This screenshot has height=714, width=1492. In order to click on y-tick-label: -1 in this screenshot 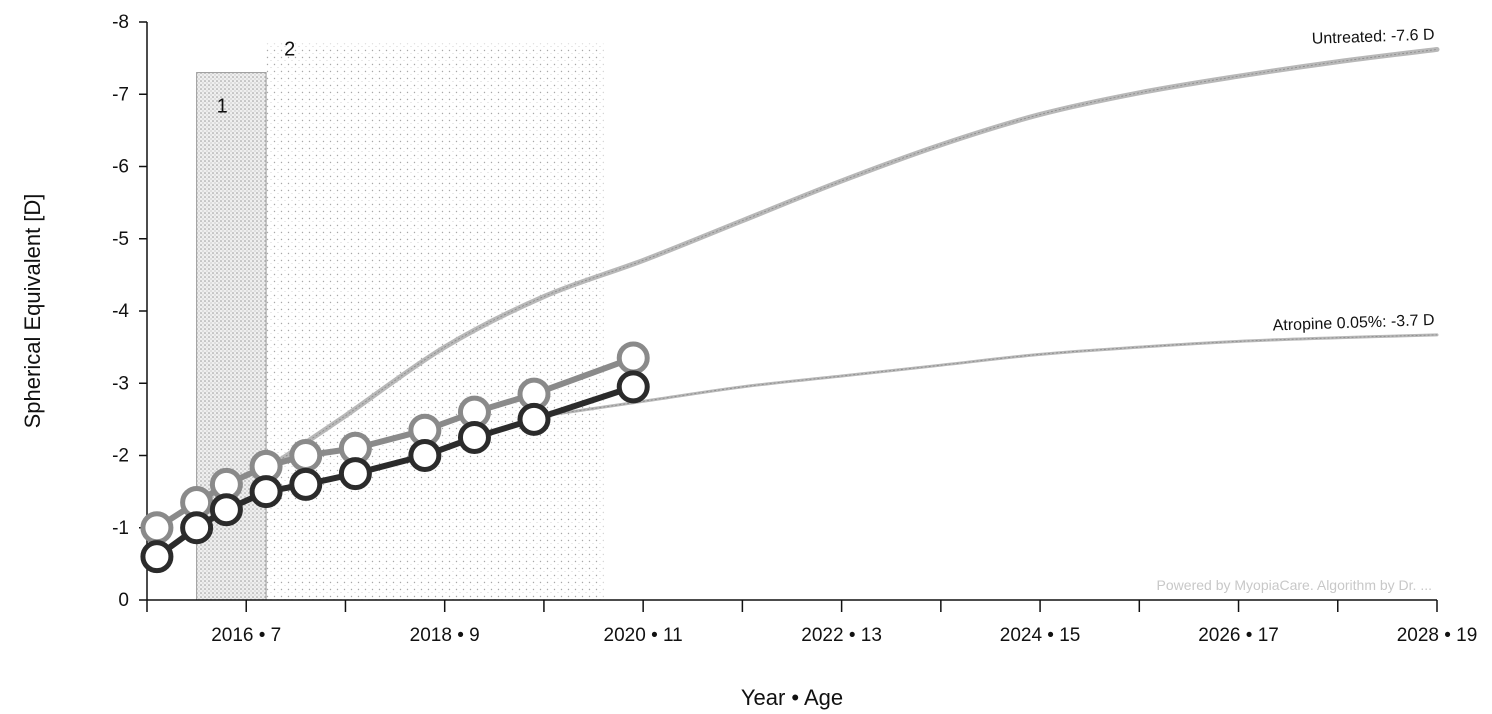, I will do `click(120, 528)`.